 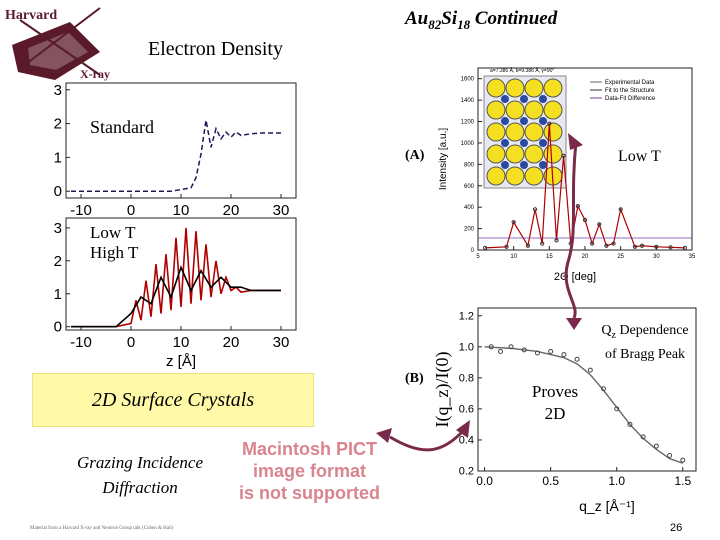 I want to click on y-tick-label: 600, so click(x=469, y=187).